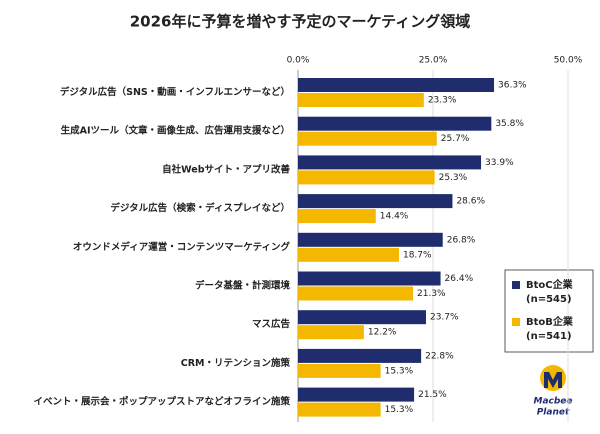  Describe the element at coordinates (453, 178) in the screenshot. I see `value-label: 25.3%` at that location.